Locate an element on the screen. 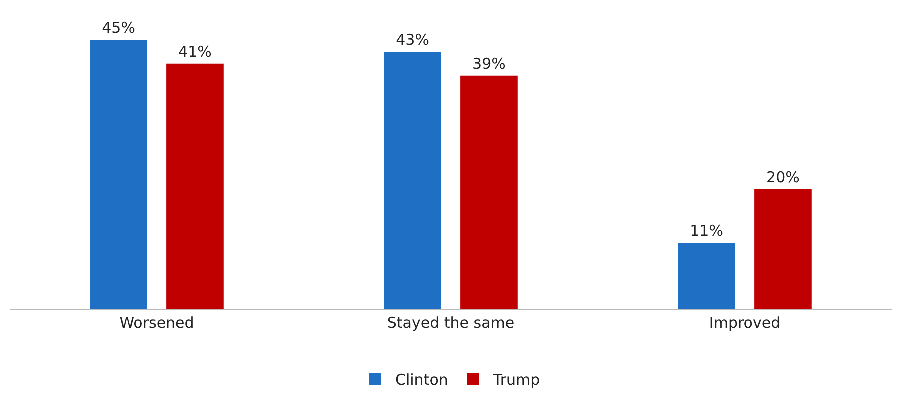 Image resolution: width=902 pixels, height=406 pixels. legend-label: Trump is located at coordinates (516, 379).